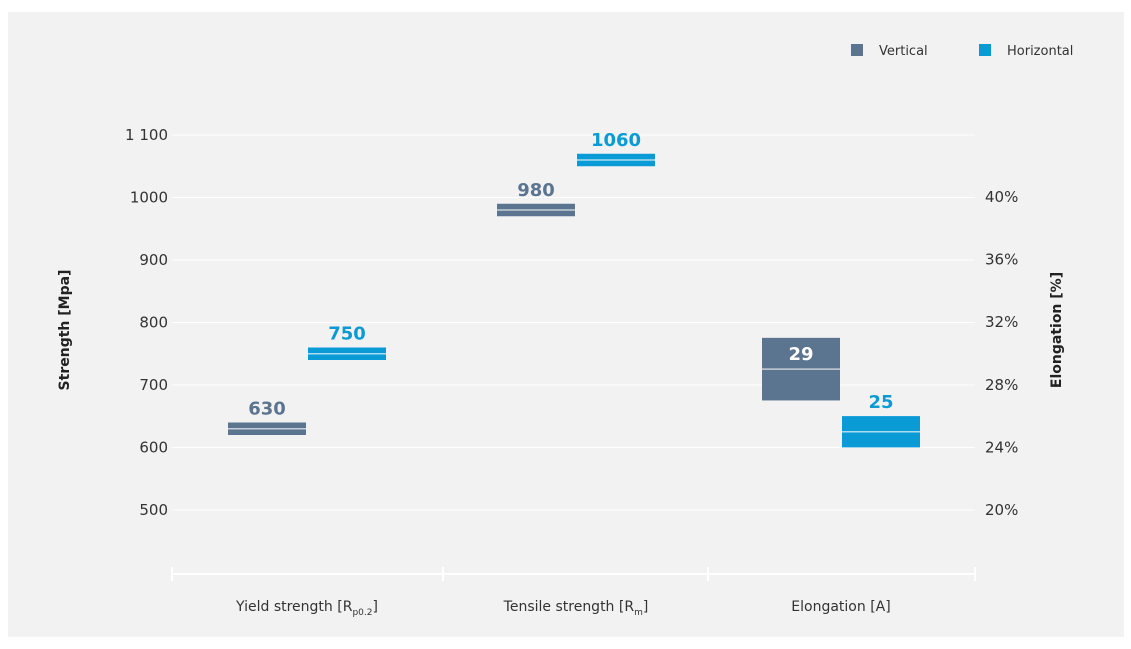  What do you see at coordinates (903, 51) in the screenshot?
I see `legend-label: Vertical` at bounding box center [903, 51].